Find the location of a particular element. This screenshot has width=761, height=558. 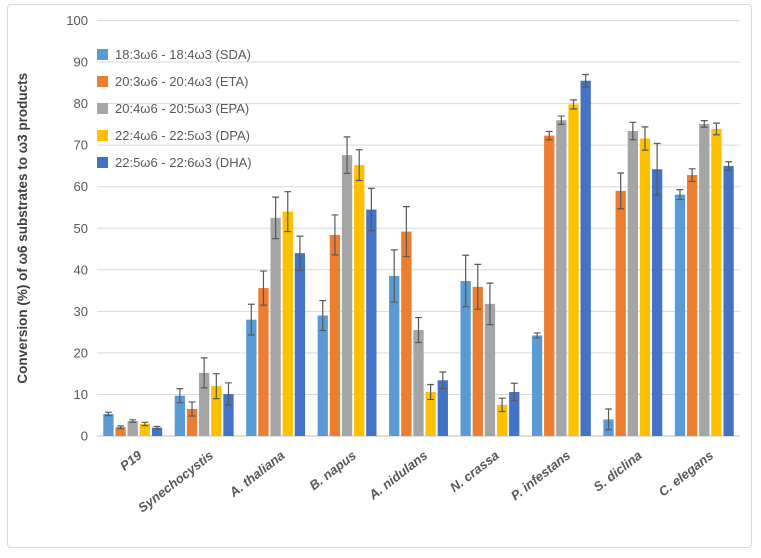

y-tick-label: 10 is located at coordinates (81, 394).